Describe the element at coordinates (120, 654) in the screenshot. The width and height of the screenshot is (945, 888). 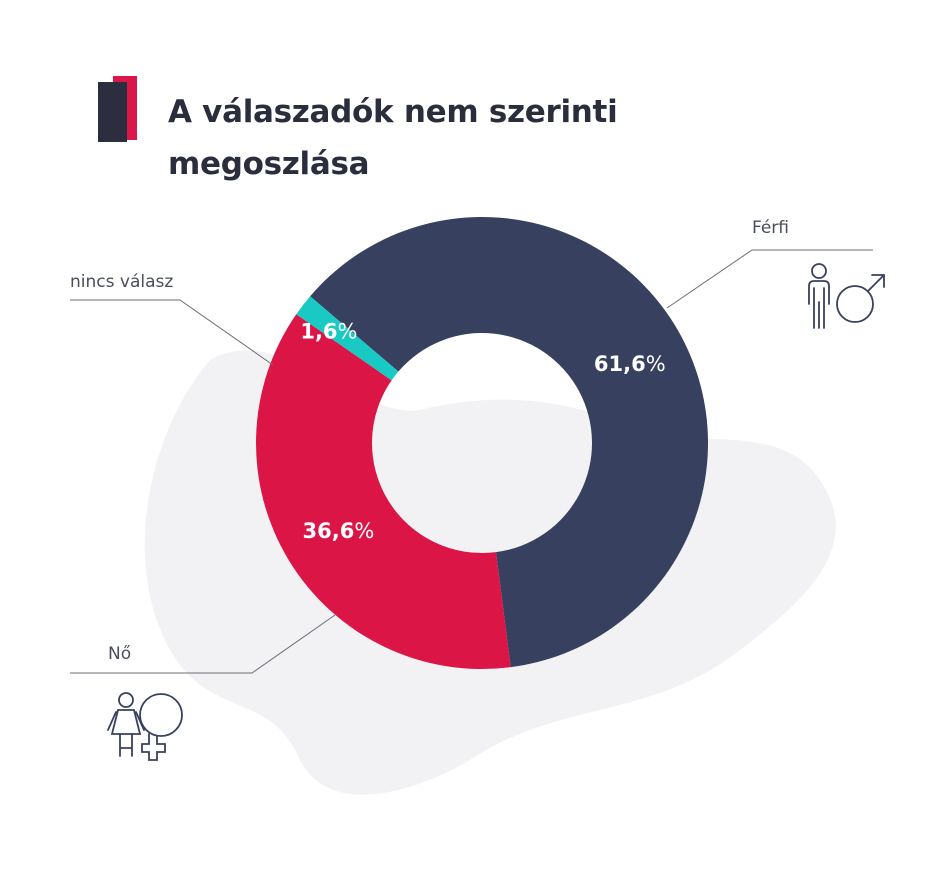
I see `label-no: Nő` at that location.